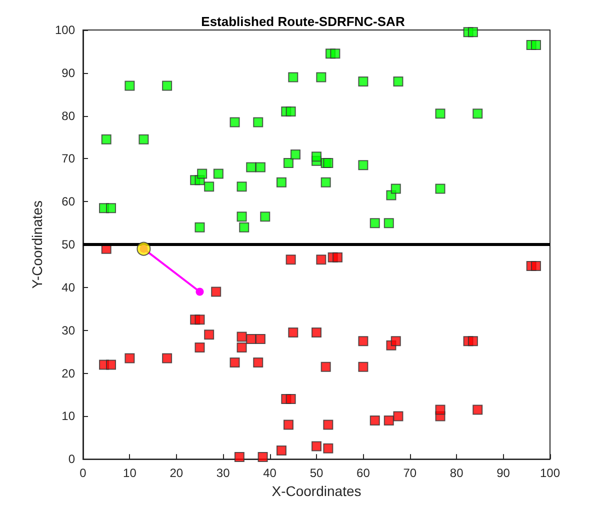 The width and height of the screenshot is (606, 511). Describe the element at coordinates (69, 287) in the screenshot. I see `y-tick-label: 40` at that location.